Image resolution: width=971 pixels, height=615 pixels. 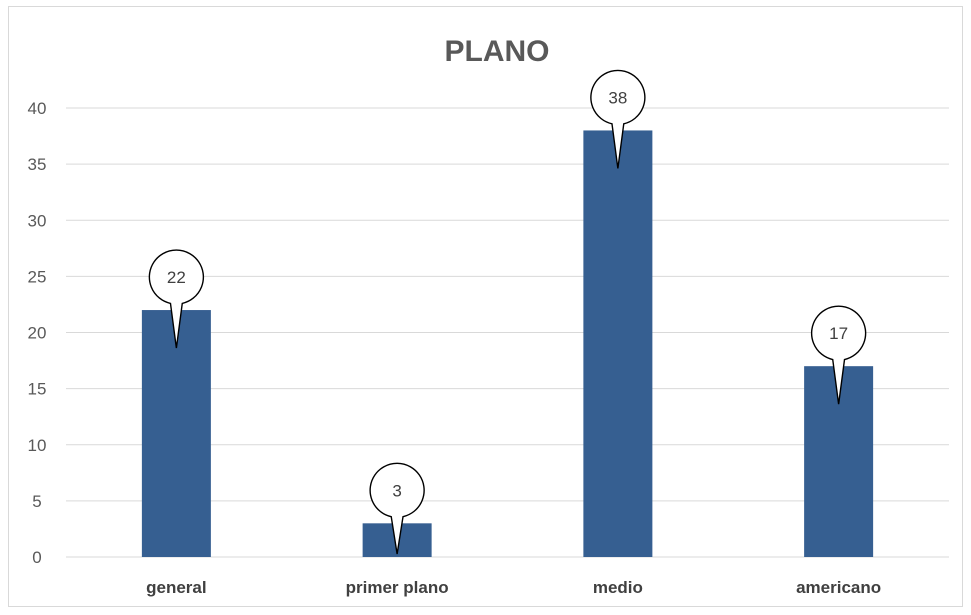 I want to click on y-axis-ticks: 0 5 10 15 20 25 30 35 40, so click(x=37, y=333).